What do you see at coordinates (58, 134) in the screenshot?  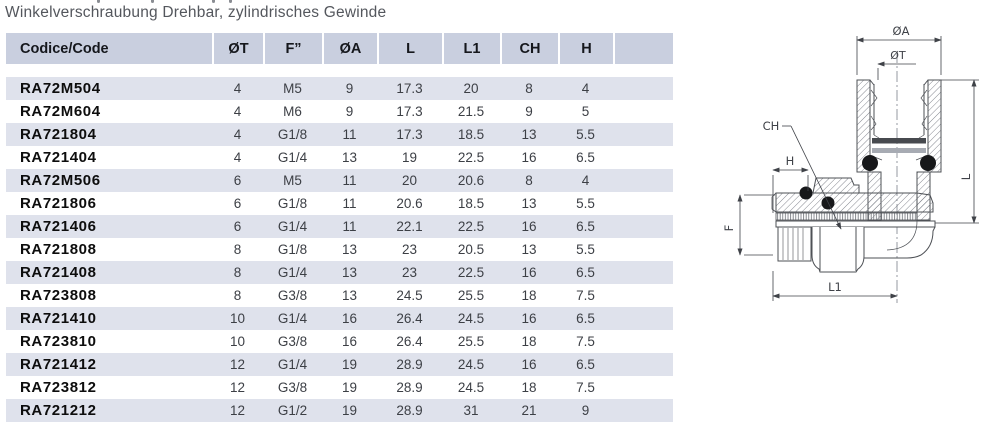 I see `code-cell: RA721804` at bounding box center [58, 134].